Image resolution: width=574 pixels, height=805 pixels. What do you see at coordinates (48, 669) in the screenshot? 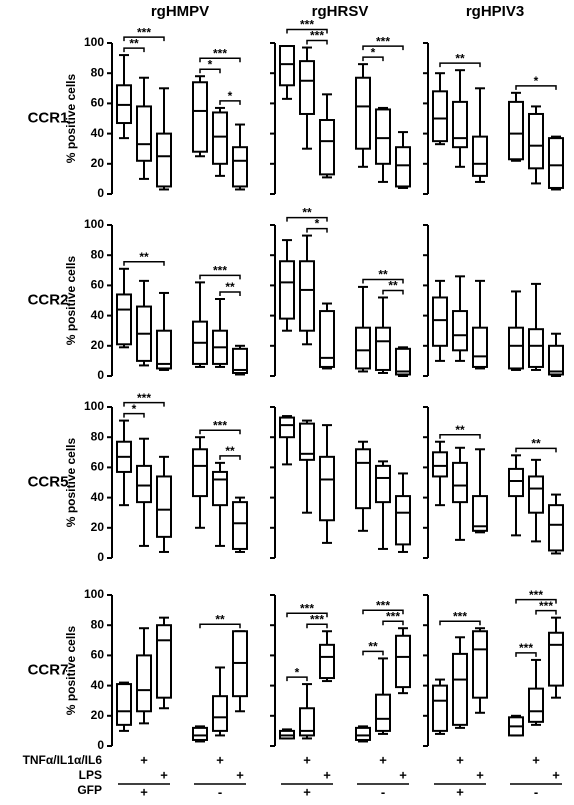
I see `row-label: CCR7` at bounding box center [48, 669].